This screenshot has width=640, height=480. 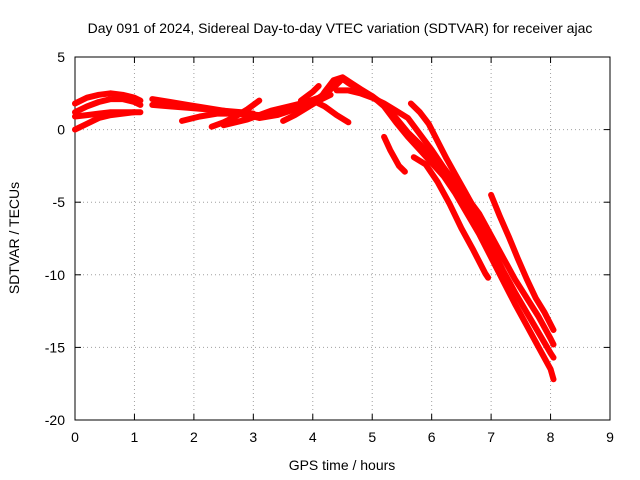 I want to click on x-tick-label: 3, so click(x=253, y=437).